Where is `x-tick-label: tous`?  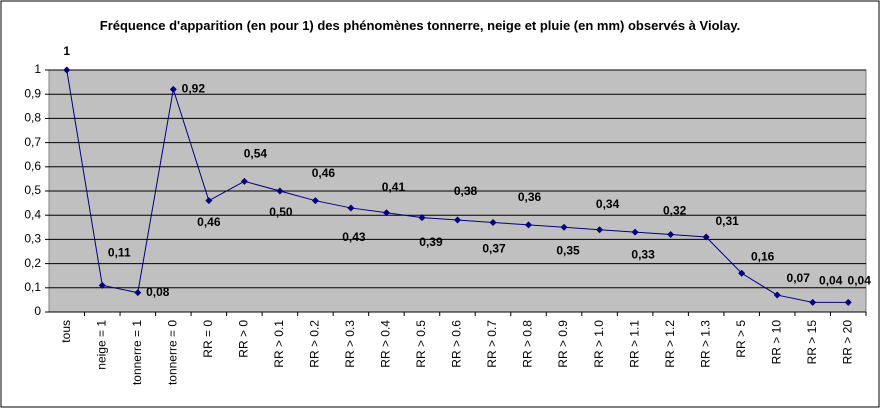 x-tick-label: tous is located at coordinates (66, 331).